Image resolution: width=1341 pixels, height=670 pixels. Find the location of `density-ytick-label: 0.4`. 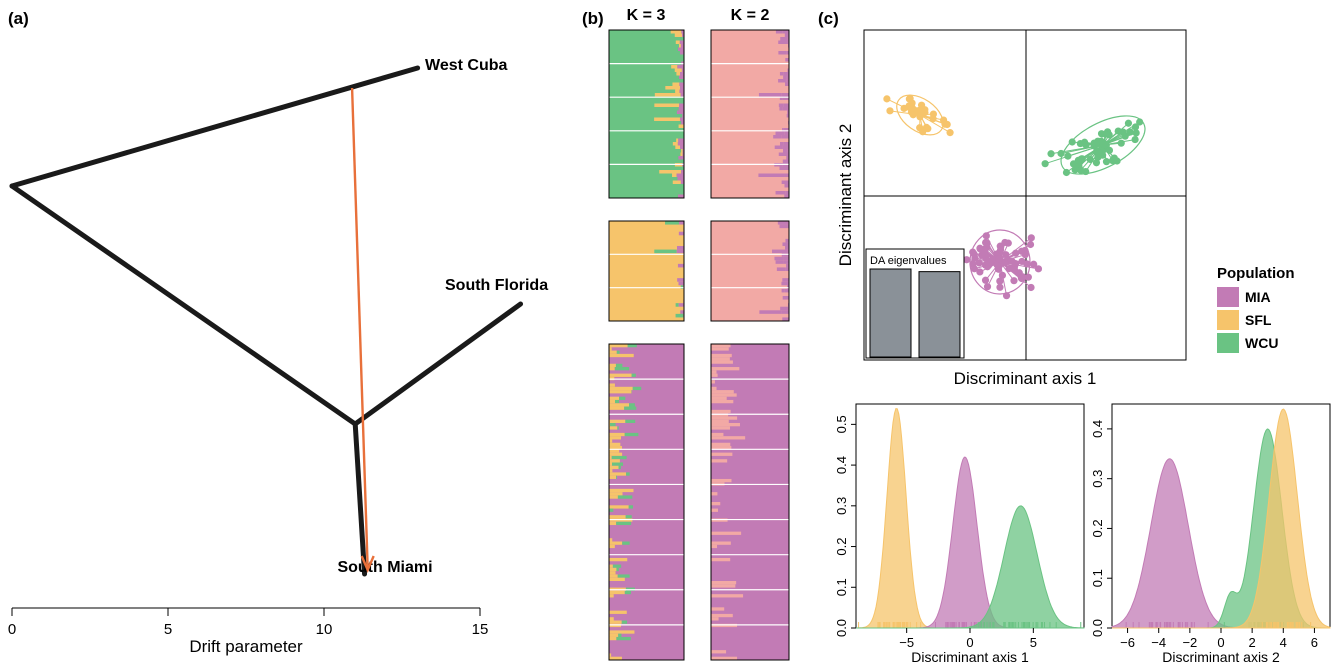

density-ytick-label: 0.4 is located at coordinates (841, 465).